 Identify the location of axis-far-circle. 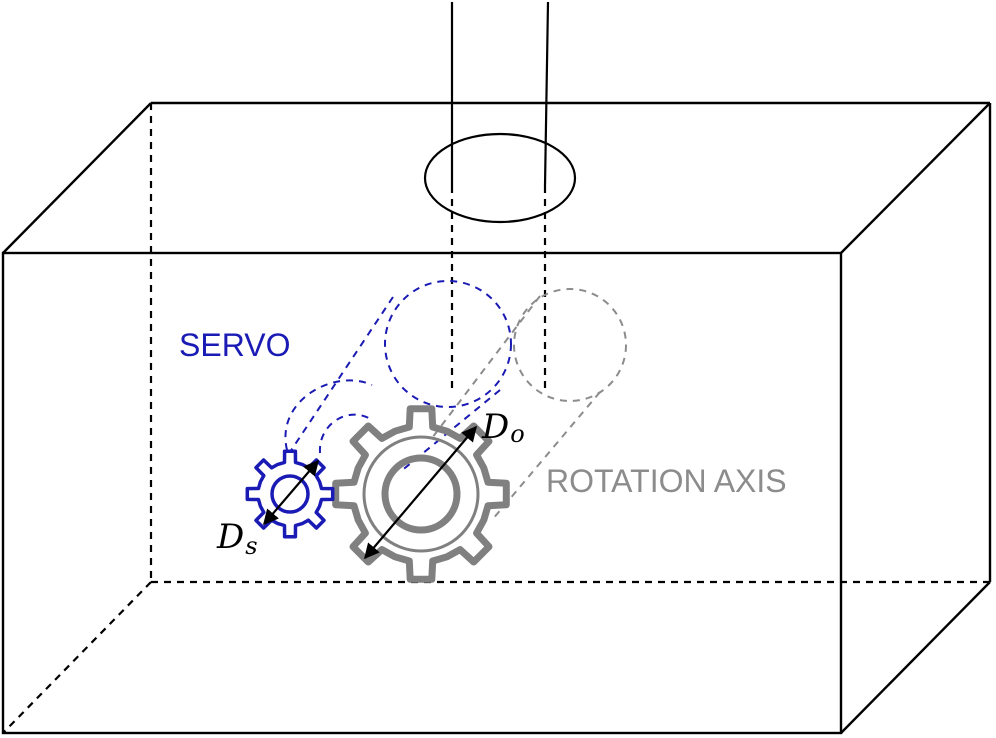
(570, 345).